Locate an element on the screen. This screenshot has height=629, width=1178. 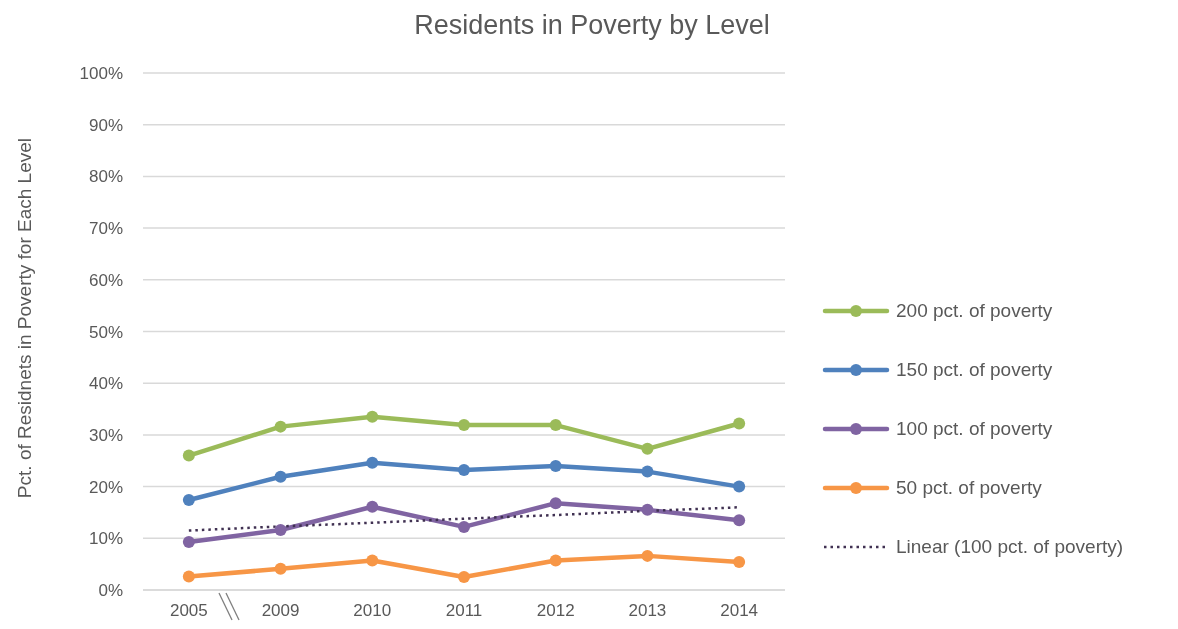
legend-label: 100 pct. of poverty is located at coordinates (974, 429).